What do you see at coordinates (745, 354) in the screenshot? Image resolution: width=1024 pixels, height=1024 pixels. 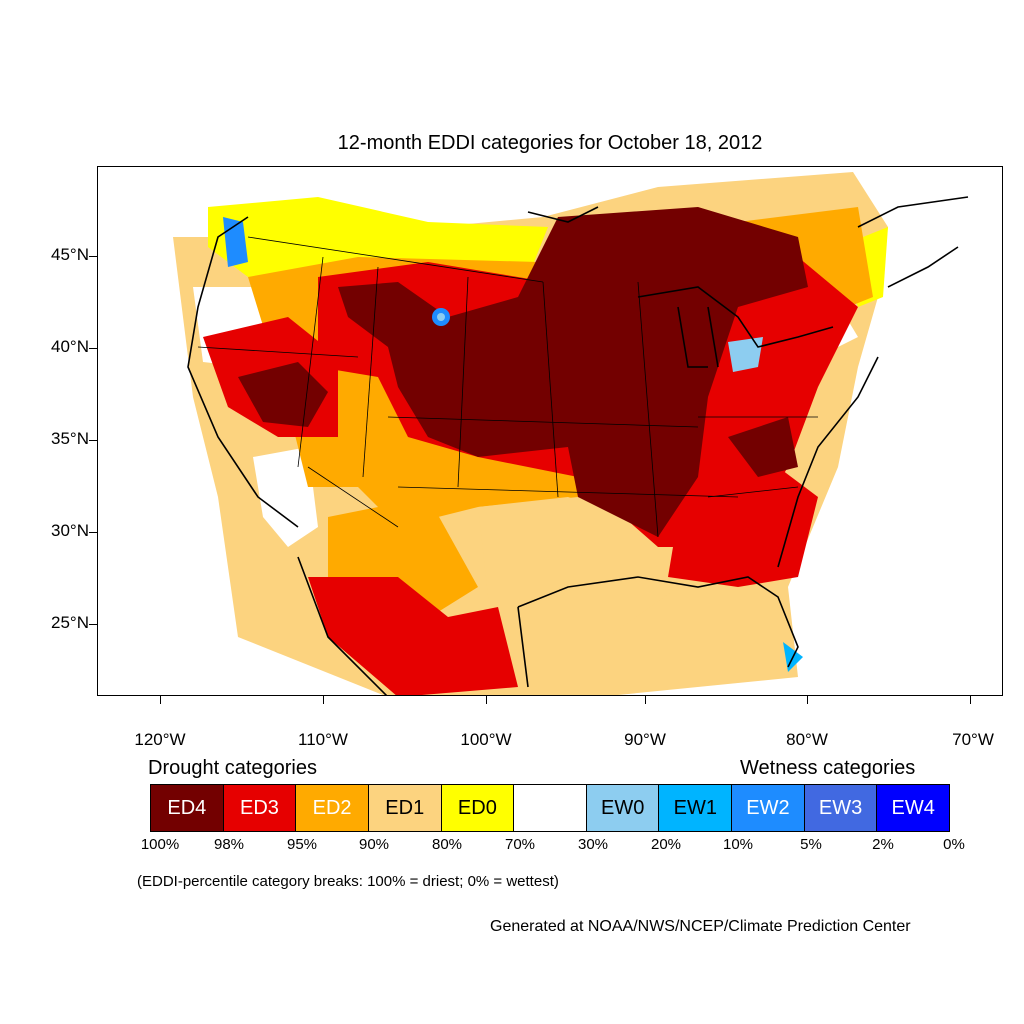 I see `ew-wet-lake-erie` at bounding box center [745, 354].